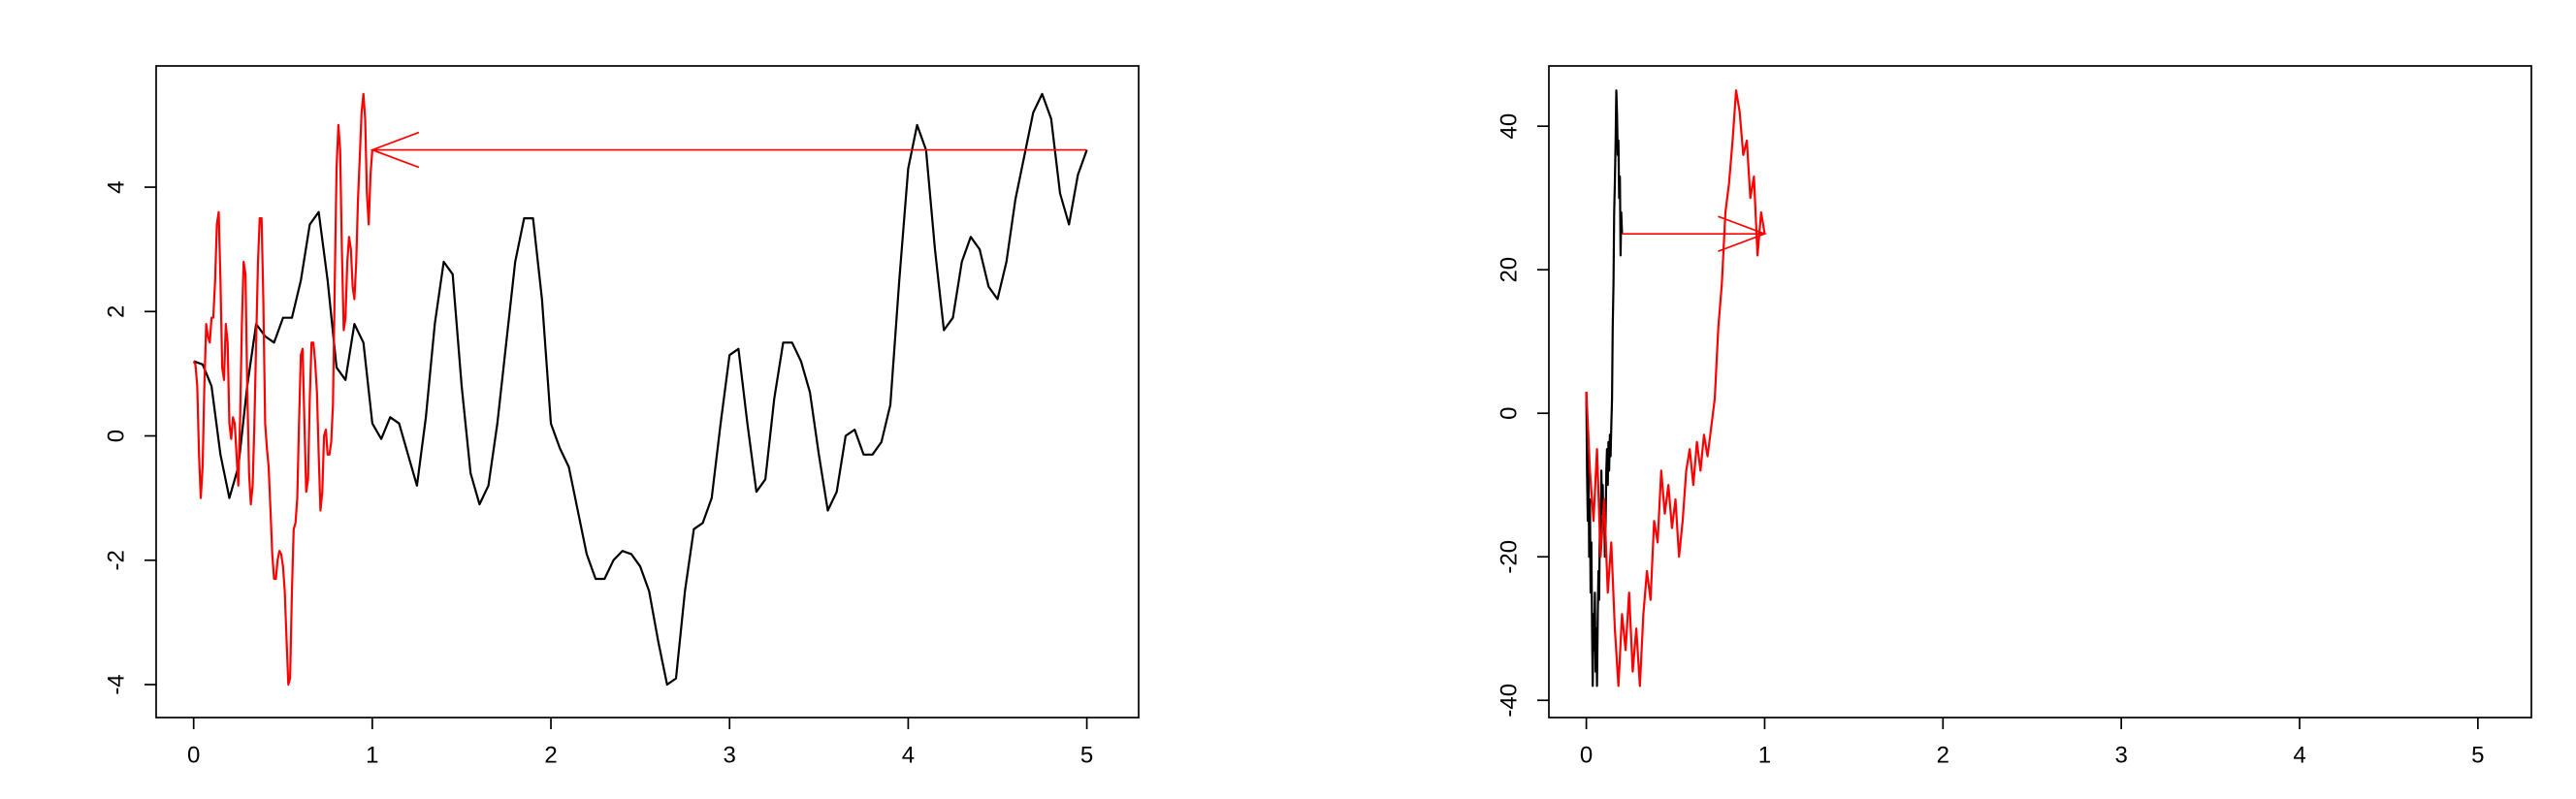 The image size is (2576, 799). Describe the element at coordinates (1509, 126) in the screenshot. I see `y-tick-label: 40` at that location.